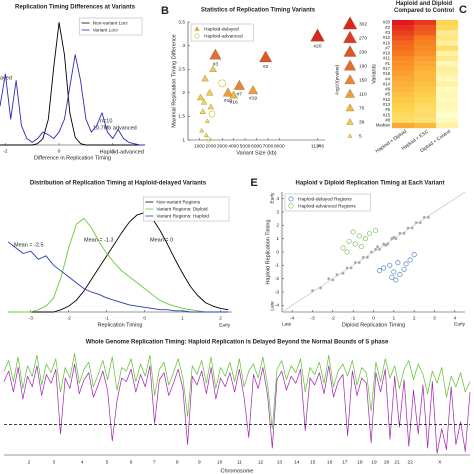  What do you see at coordinates (424, 7) in the screenshot?
I see `panel-title: Haploid and Diploid Compared to Control` at bounding box center [424, 7].